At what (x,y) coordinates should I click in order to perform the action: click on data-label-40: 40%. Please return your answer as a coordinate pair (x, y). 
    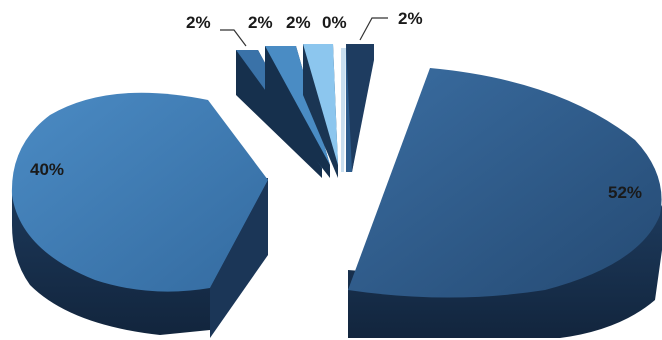
    Looking at the image, I should click on (47, 169).